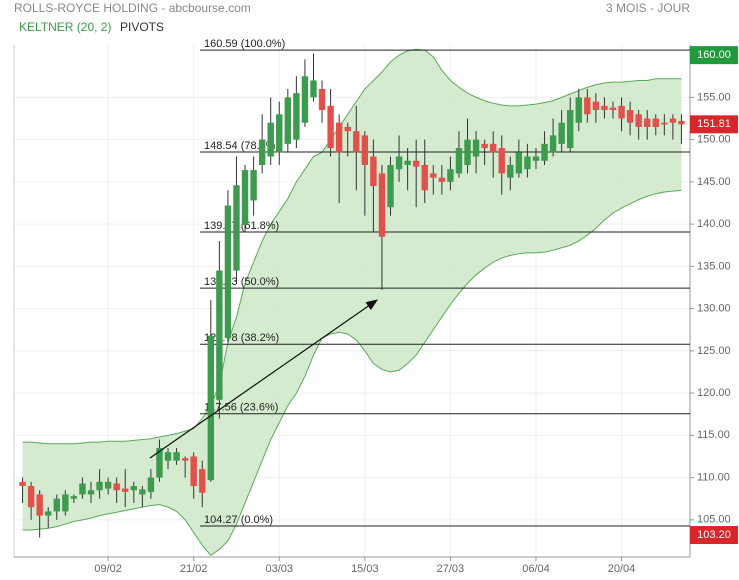  I want to click on x-tick-label: 21/02, so click(194, 569).